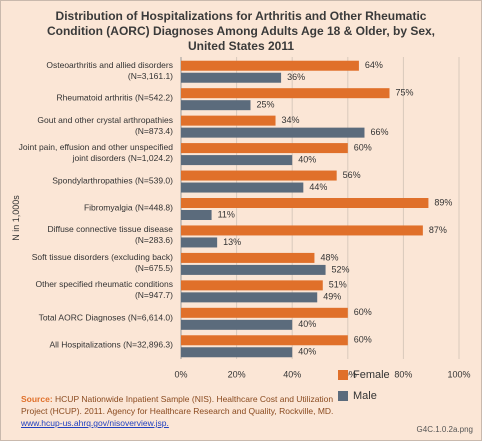 The width and height of the screenshot is (482, 441). Describe the element at coordinates (403, 374) in the screenshot. I see `x-tick-label: 80%` at that location.